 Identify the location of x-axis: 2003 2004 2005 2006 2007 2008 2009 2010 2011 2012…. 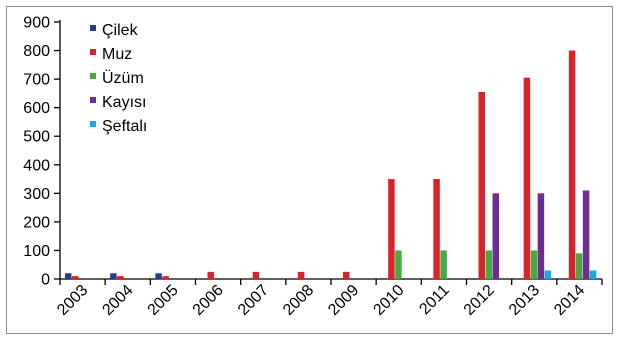
(328, 298).